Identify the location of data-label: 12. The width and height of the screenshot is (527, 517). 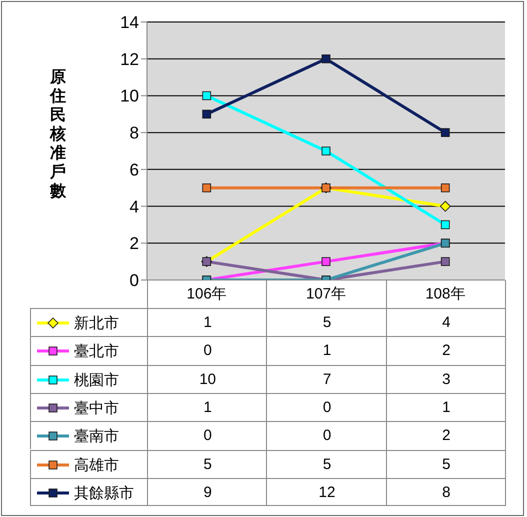
(327, 492).